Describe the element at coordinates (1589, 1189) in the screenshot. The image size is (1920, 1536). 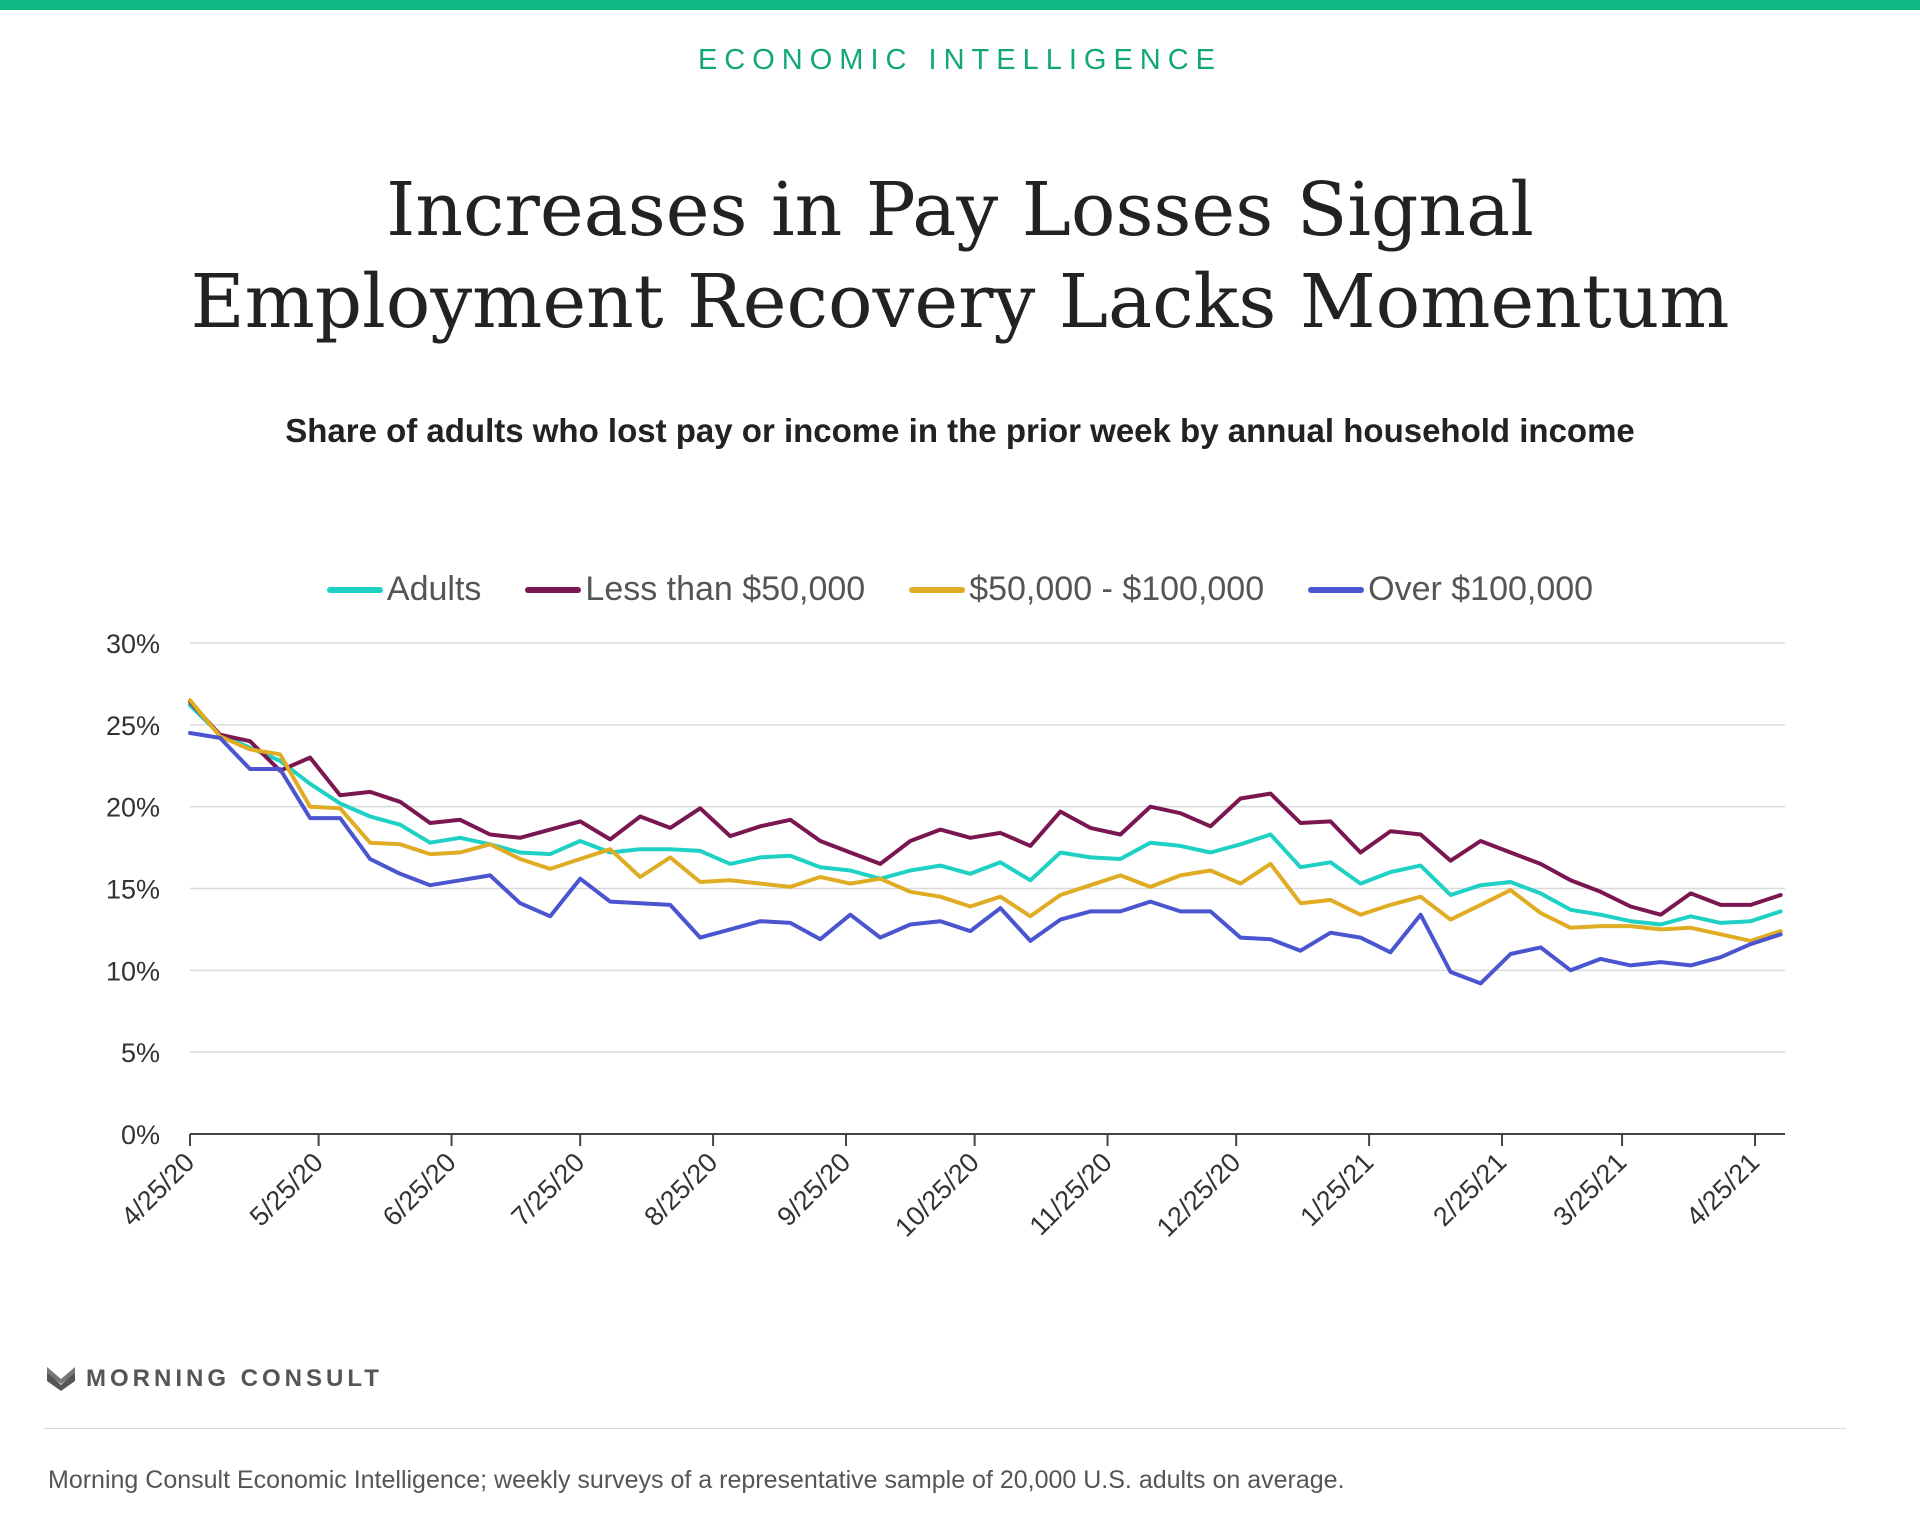
I see `x-tick-label: 3/25/21` at that location.